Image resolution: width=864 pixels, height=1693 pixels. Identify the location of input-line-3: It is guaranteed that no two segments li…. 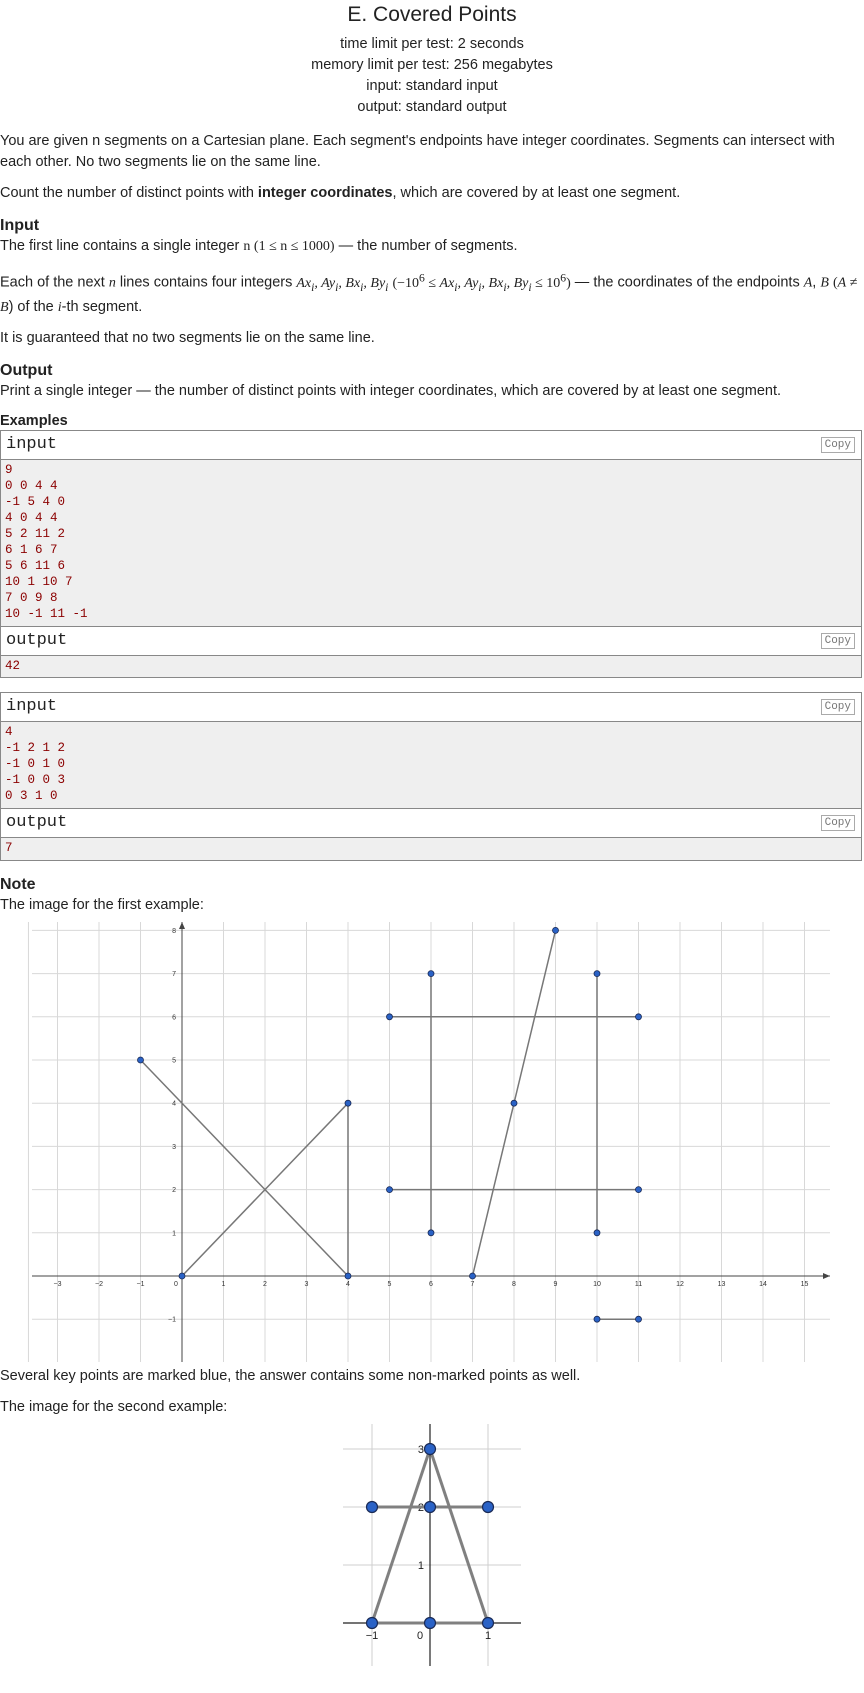
(187, 338).